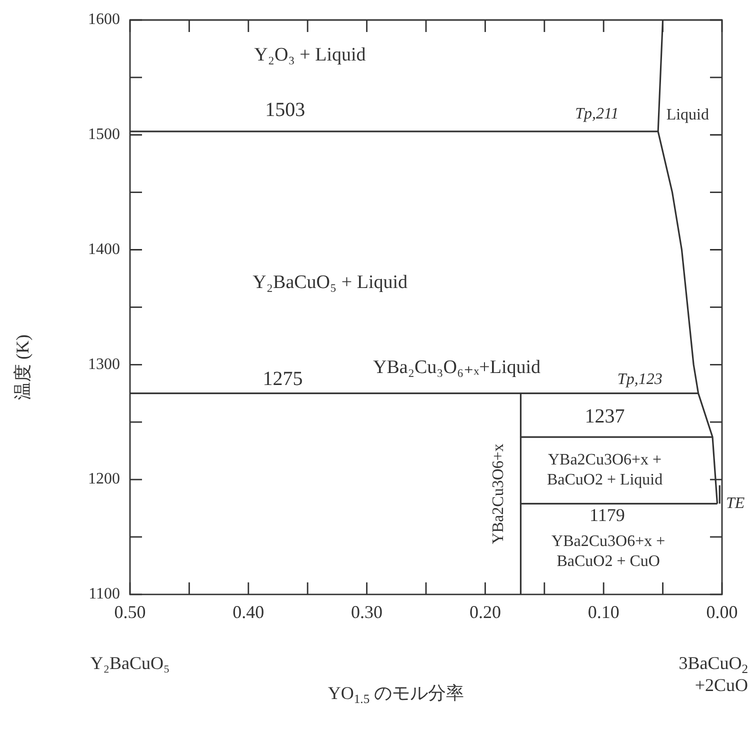  What do you see at coordinates (457, 367) in the screenshot?
I see `annotation: YBa₂Cu₃O₆₊ₓ+Liquid` at bounding box center [457, 367].